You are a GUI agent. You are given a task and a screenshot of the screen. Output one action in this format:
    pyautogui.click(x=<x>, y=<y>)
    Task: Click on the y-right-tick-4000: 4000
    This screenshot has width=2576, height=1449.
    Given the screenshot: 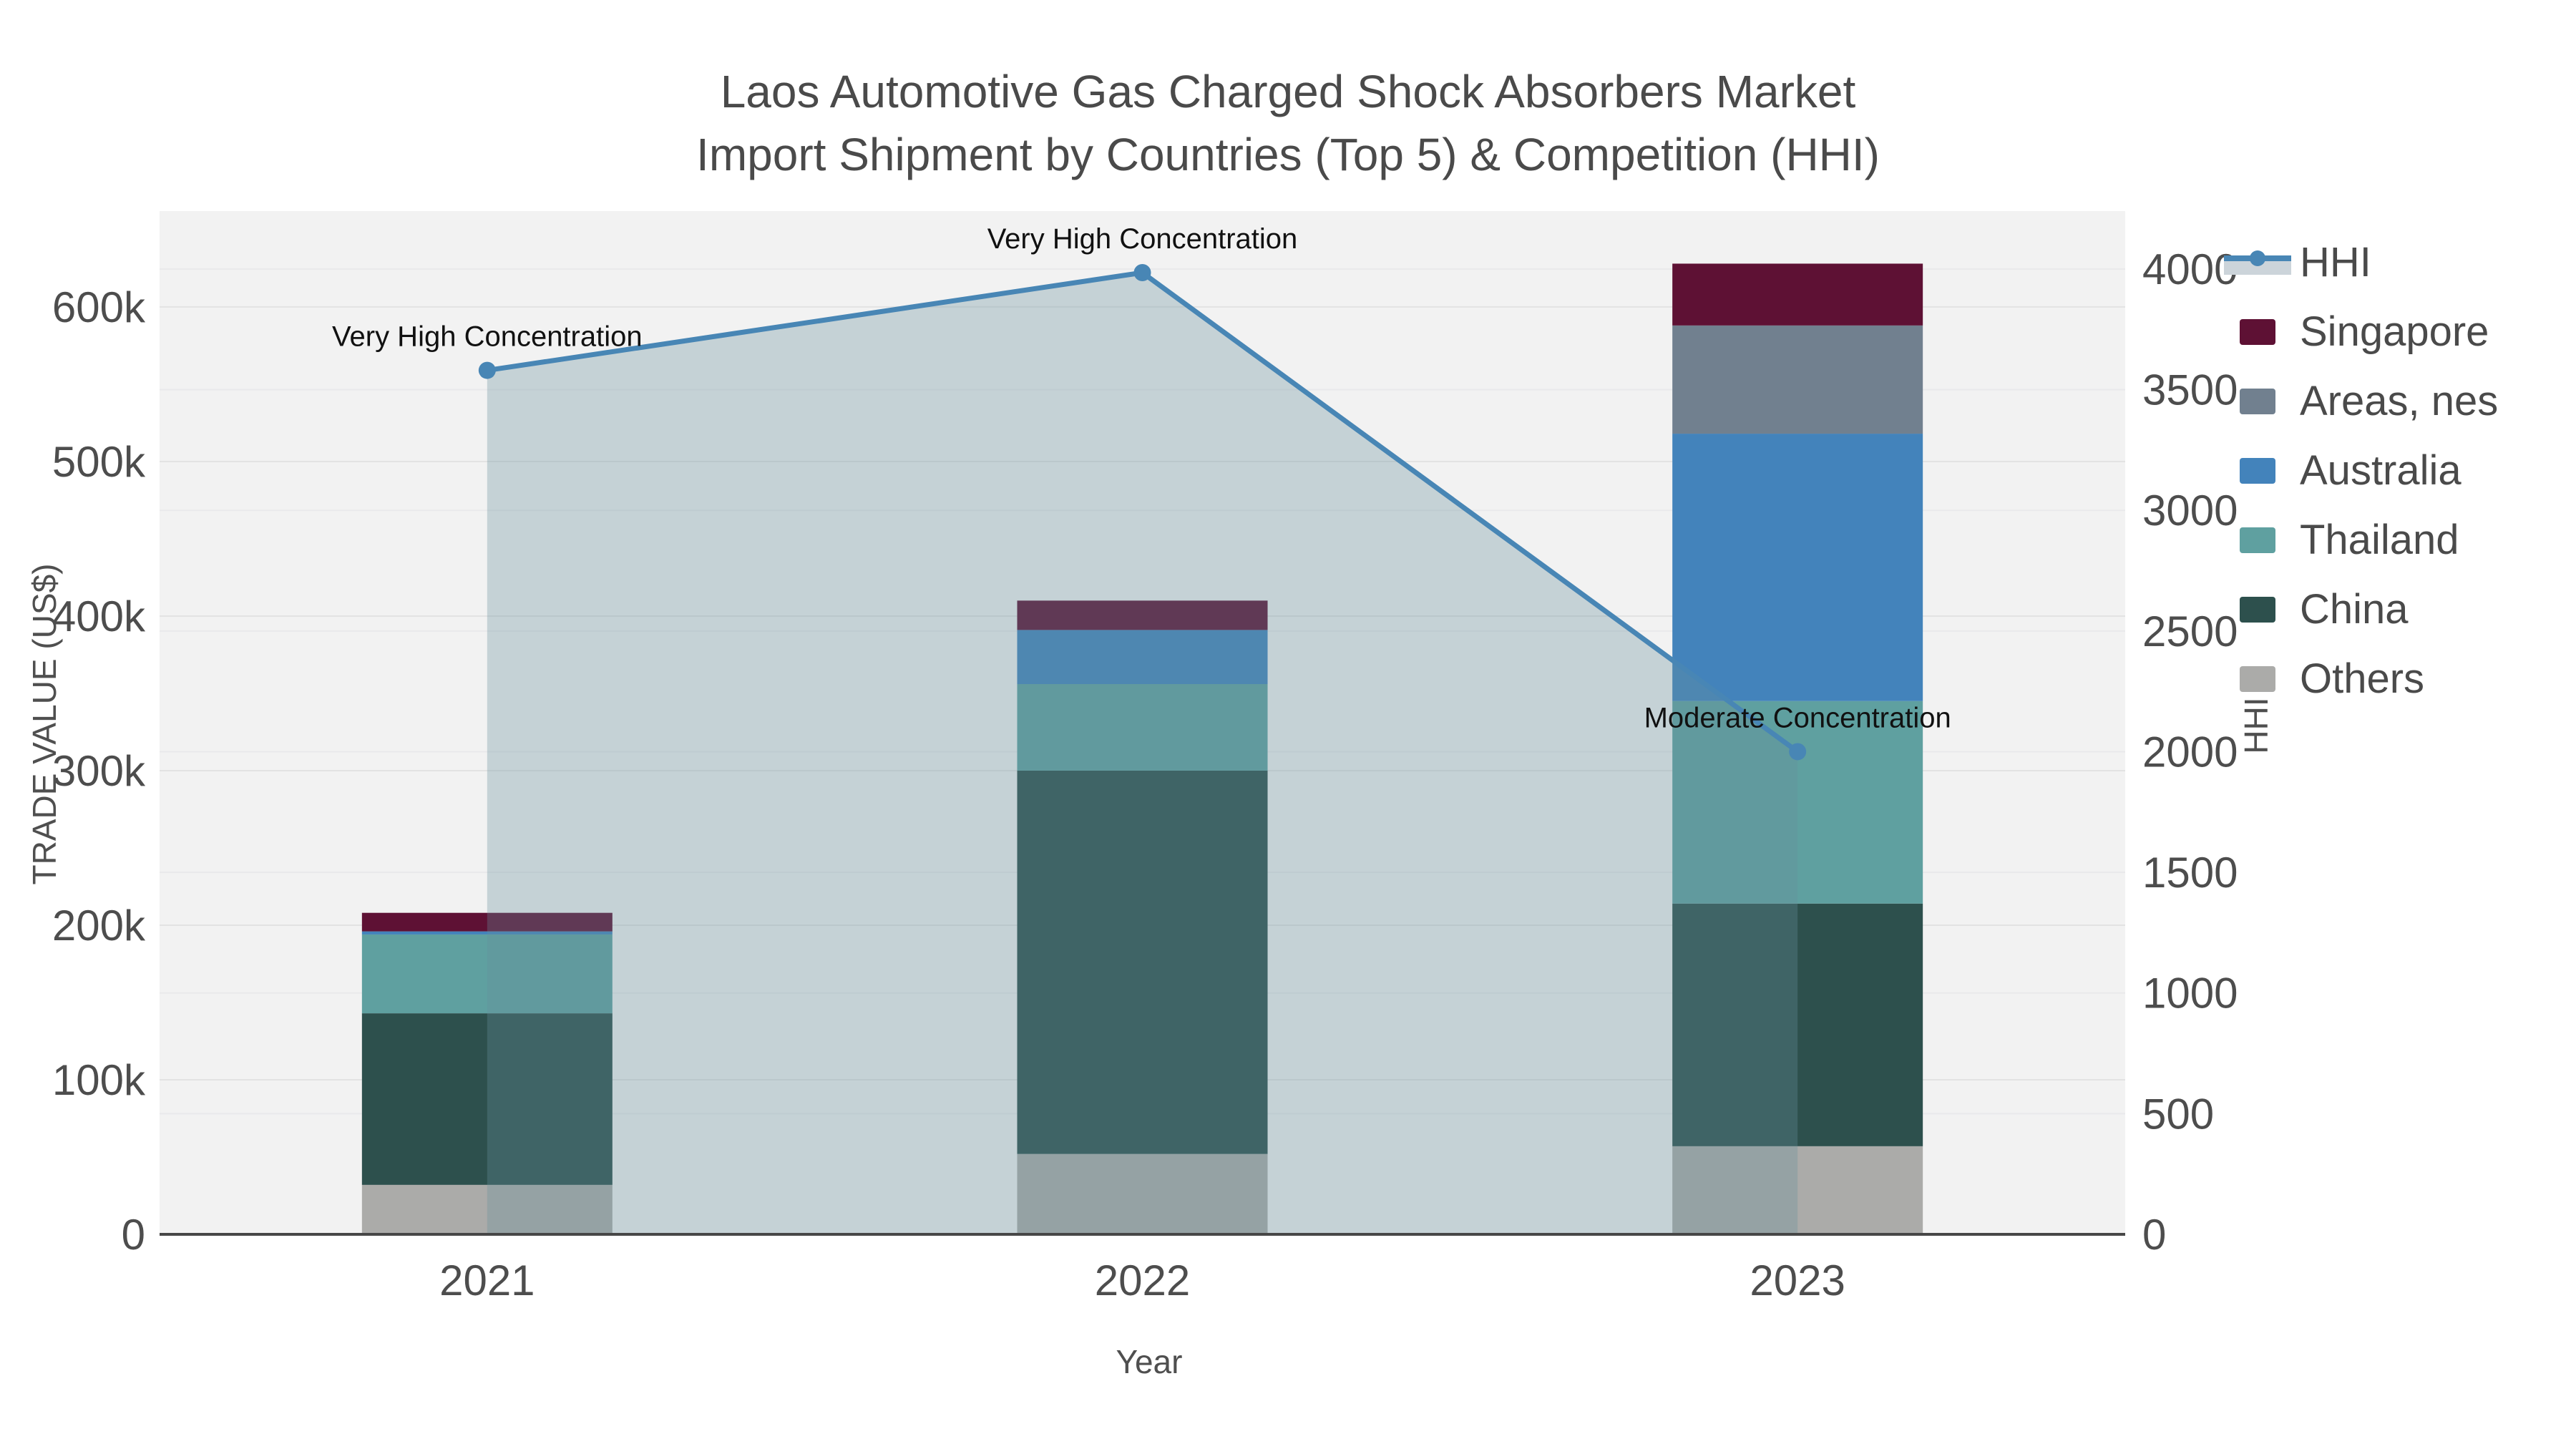 What is the action you would take?
    pyautogui.click(x=2190, y=269)
    